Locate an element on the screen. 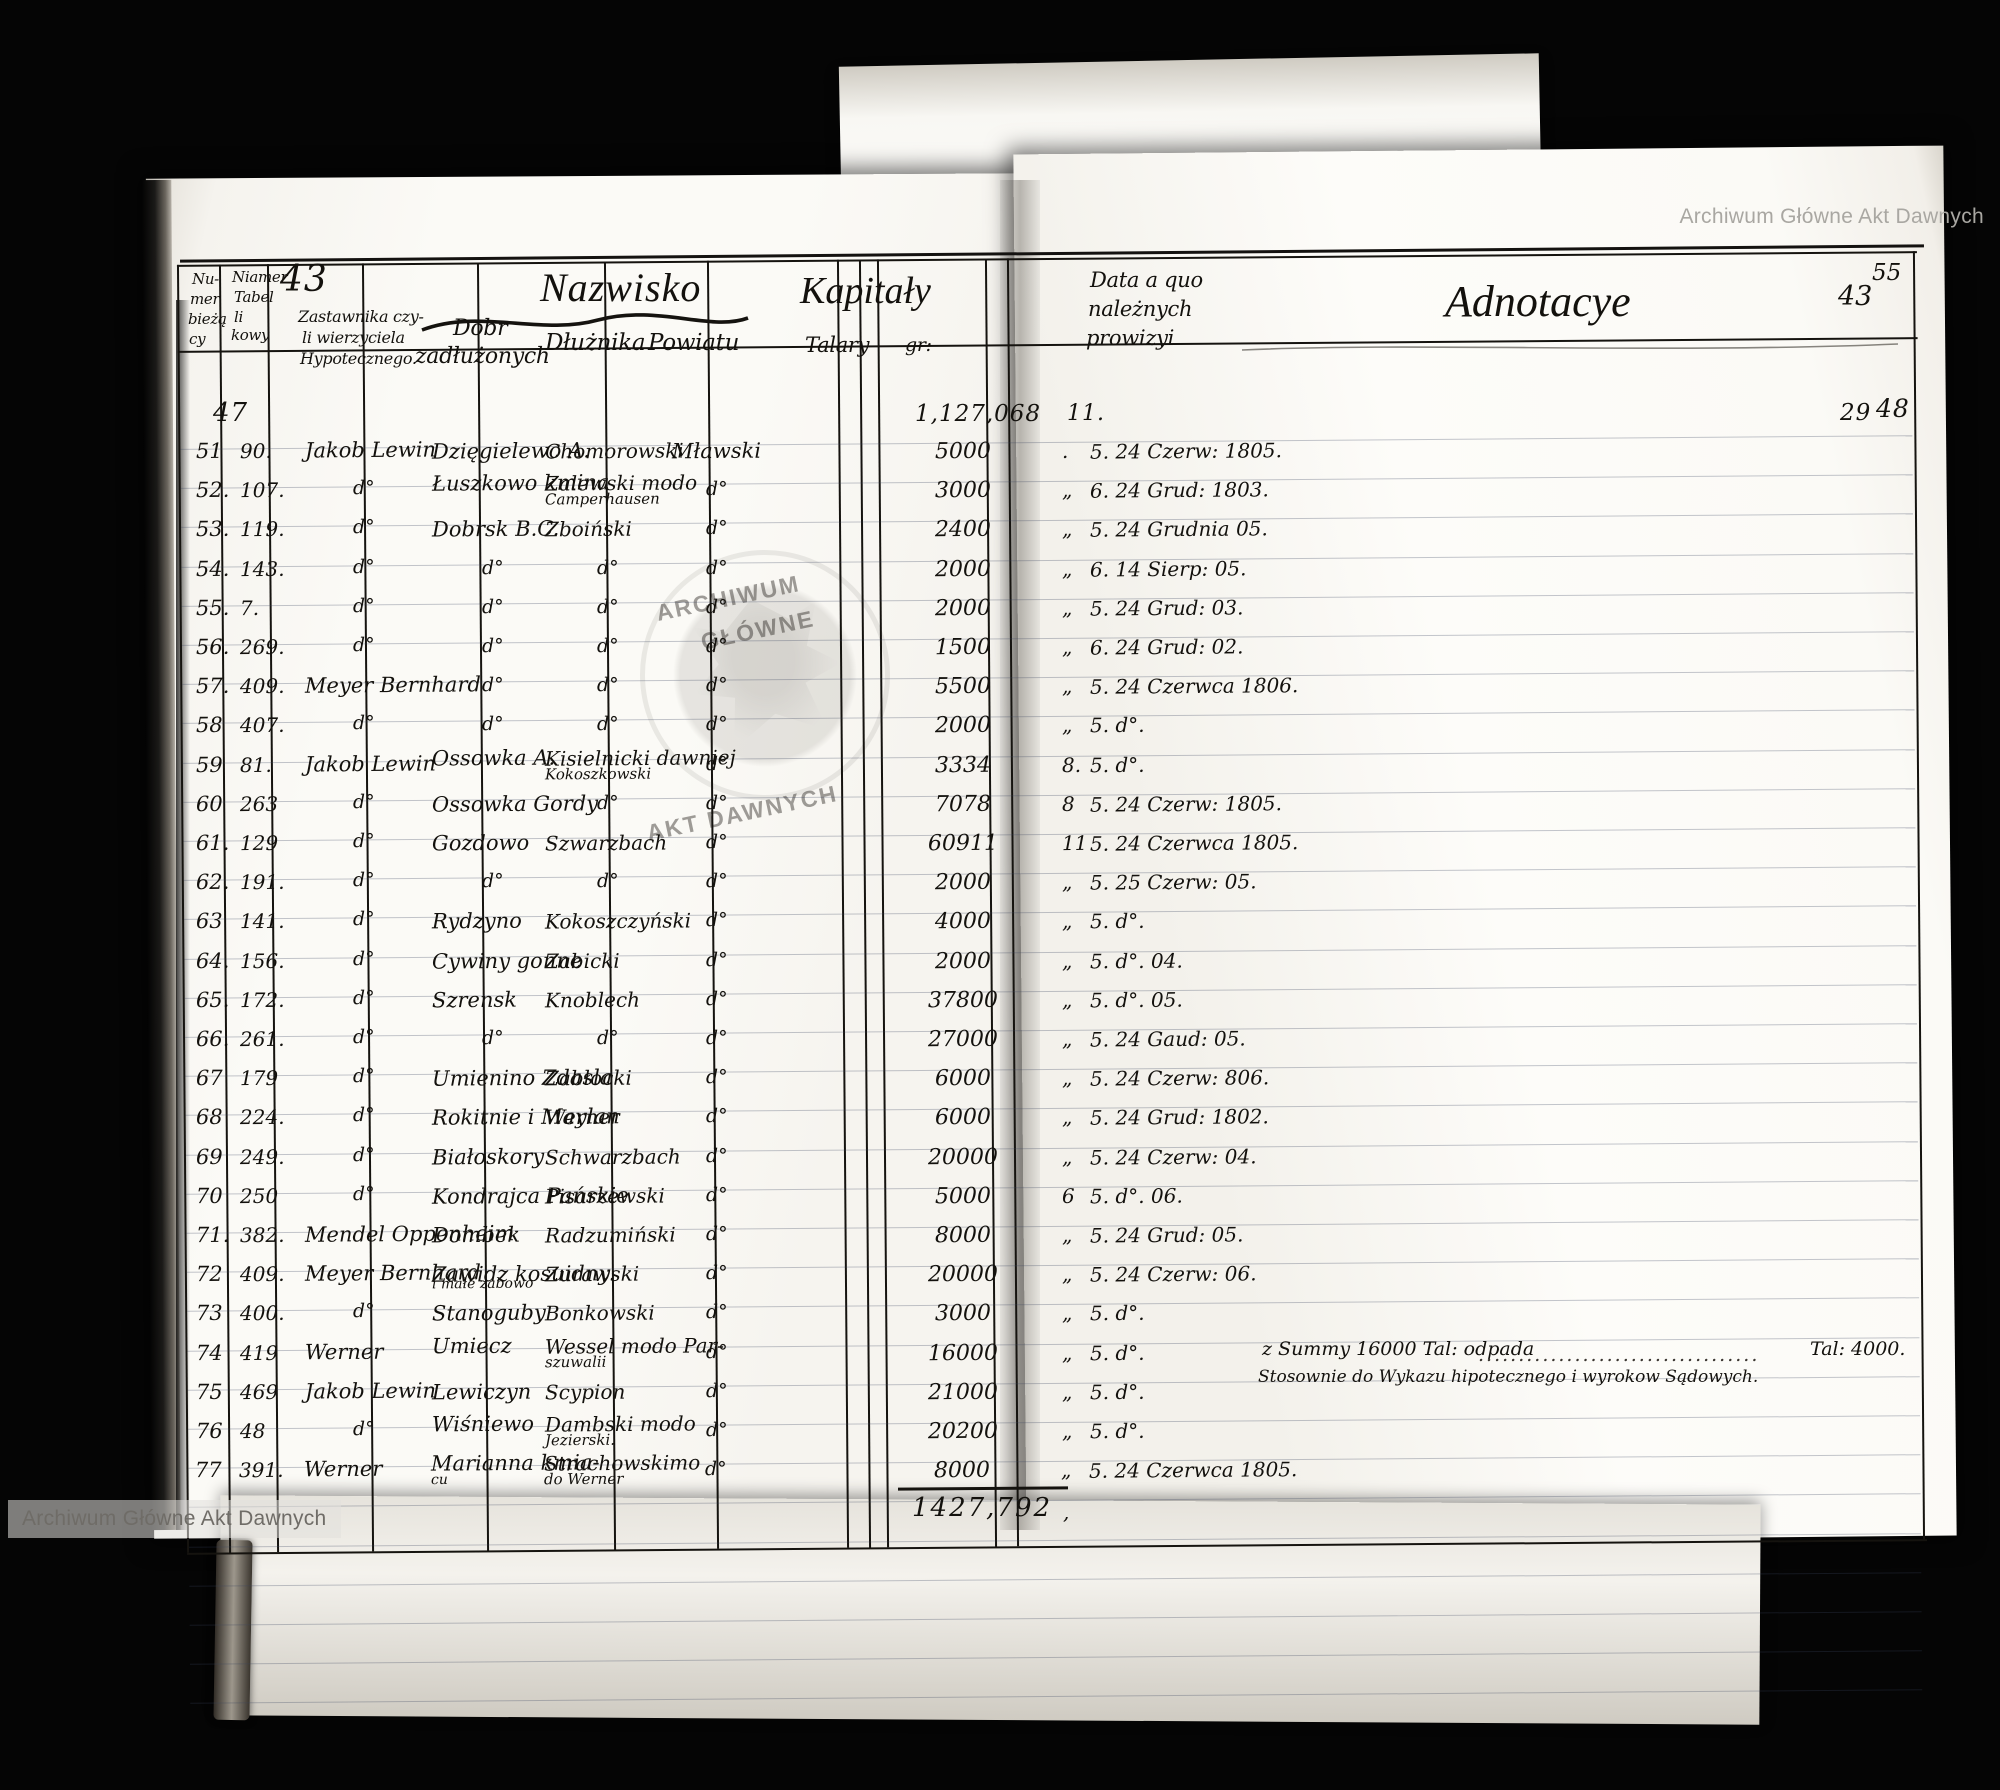  cell-dluznik-second-line: Kokoszkowski is located at coordinates (598, 774).